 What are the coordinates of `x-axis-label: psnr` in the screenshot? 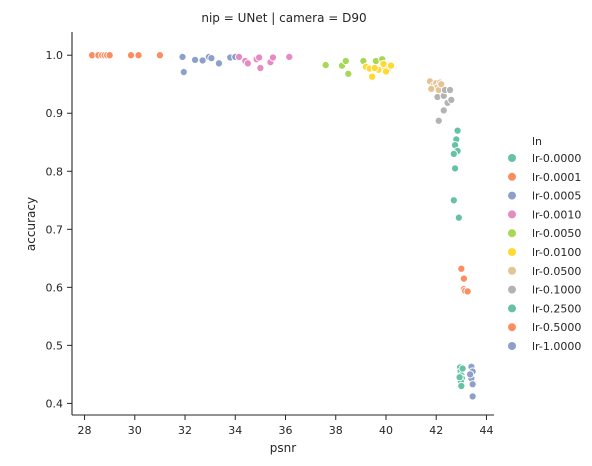 It's located at (283, 448).